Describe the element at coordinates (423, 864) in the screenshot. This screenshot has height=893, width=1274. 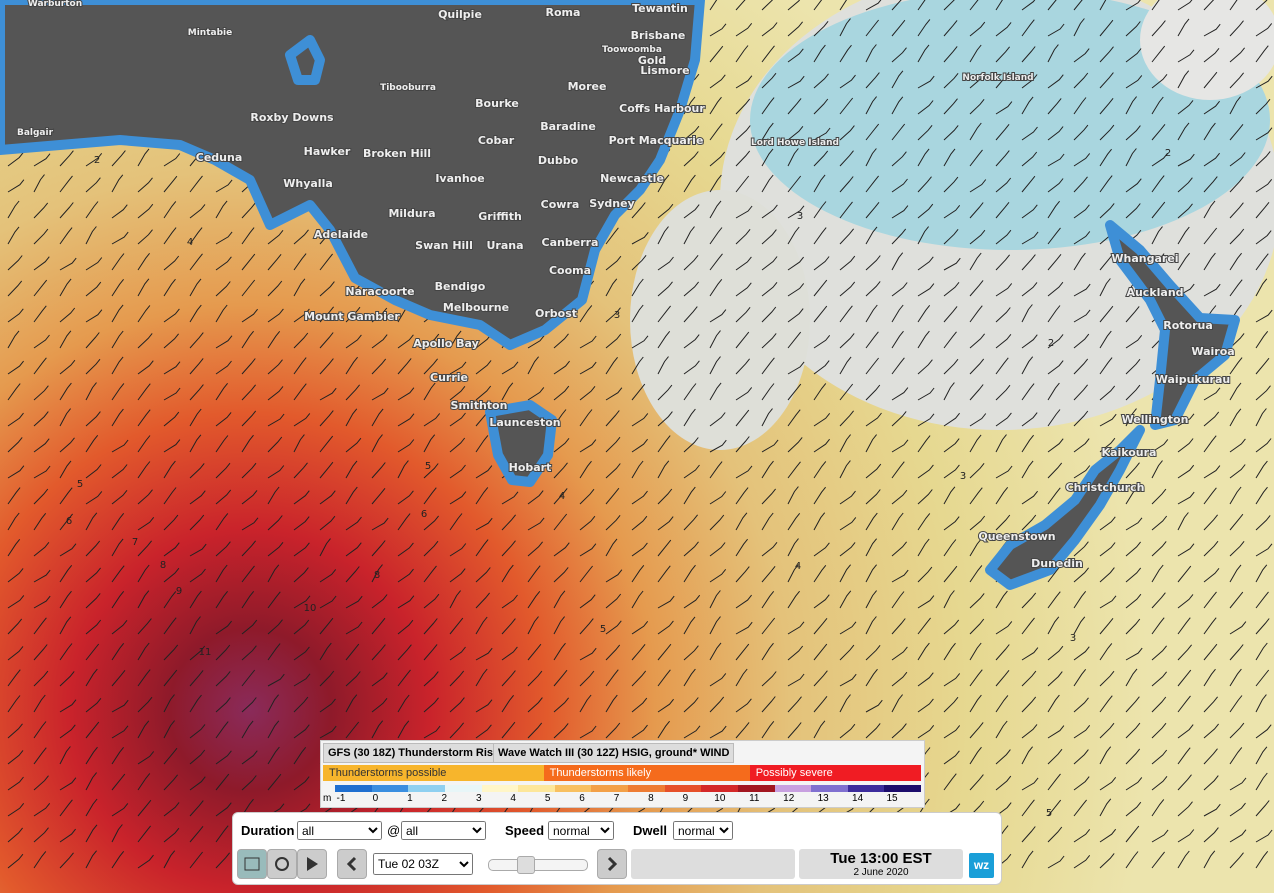
I see `frame-select: Tue 02 03Z` at that location.